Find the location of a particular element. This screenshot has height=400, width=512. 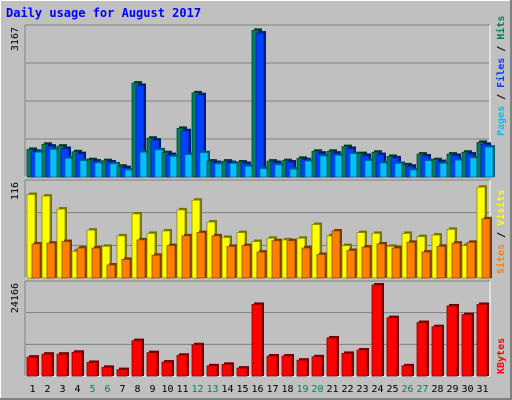

x-tick-label-day-23: 23 is located at coordinates (362, 389).